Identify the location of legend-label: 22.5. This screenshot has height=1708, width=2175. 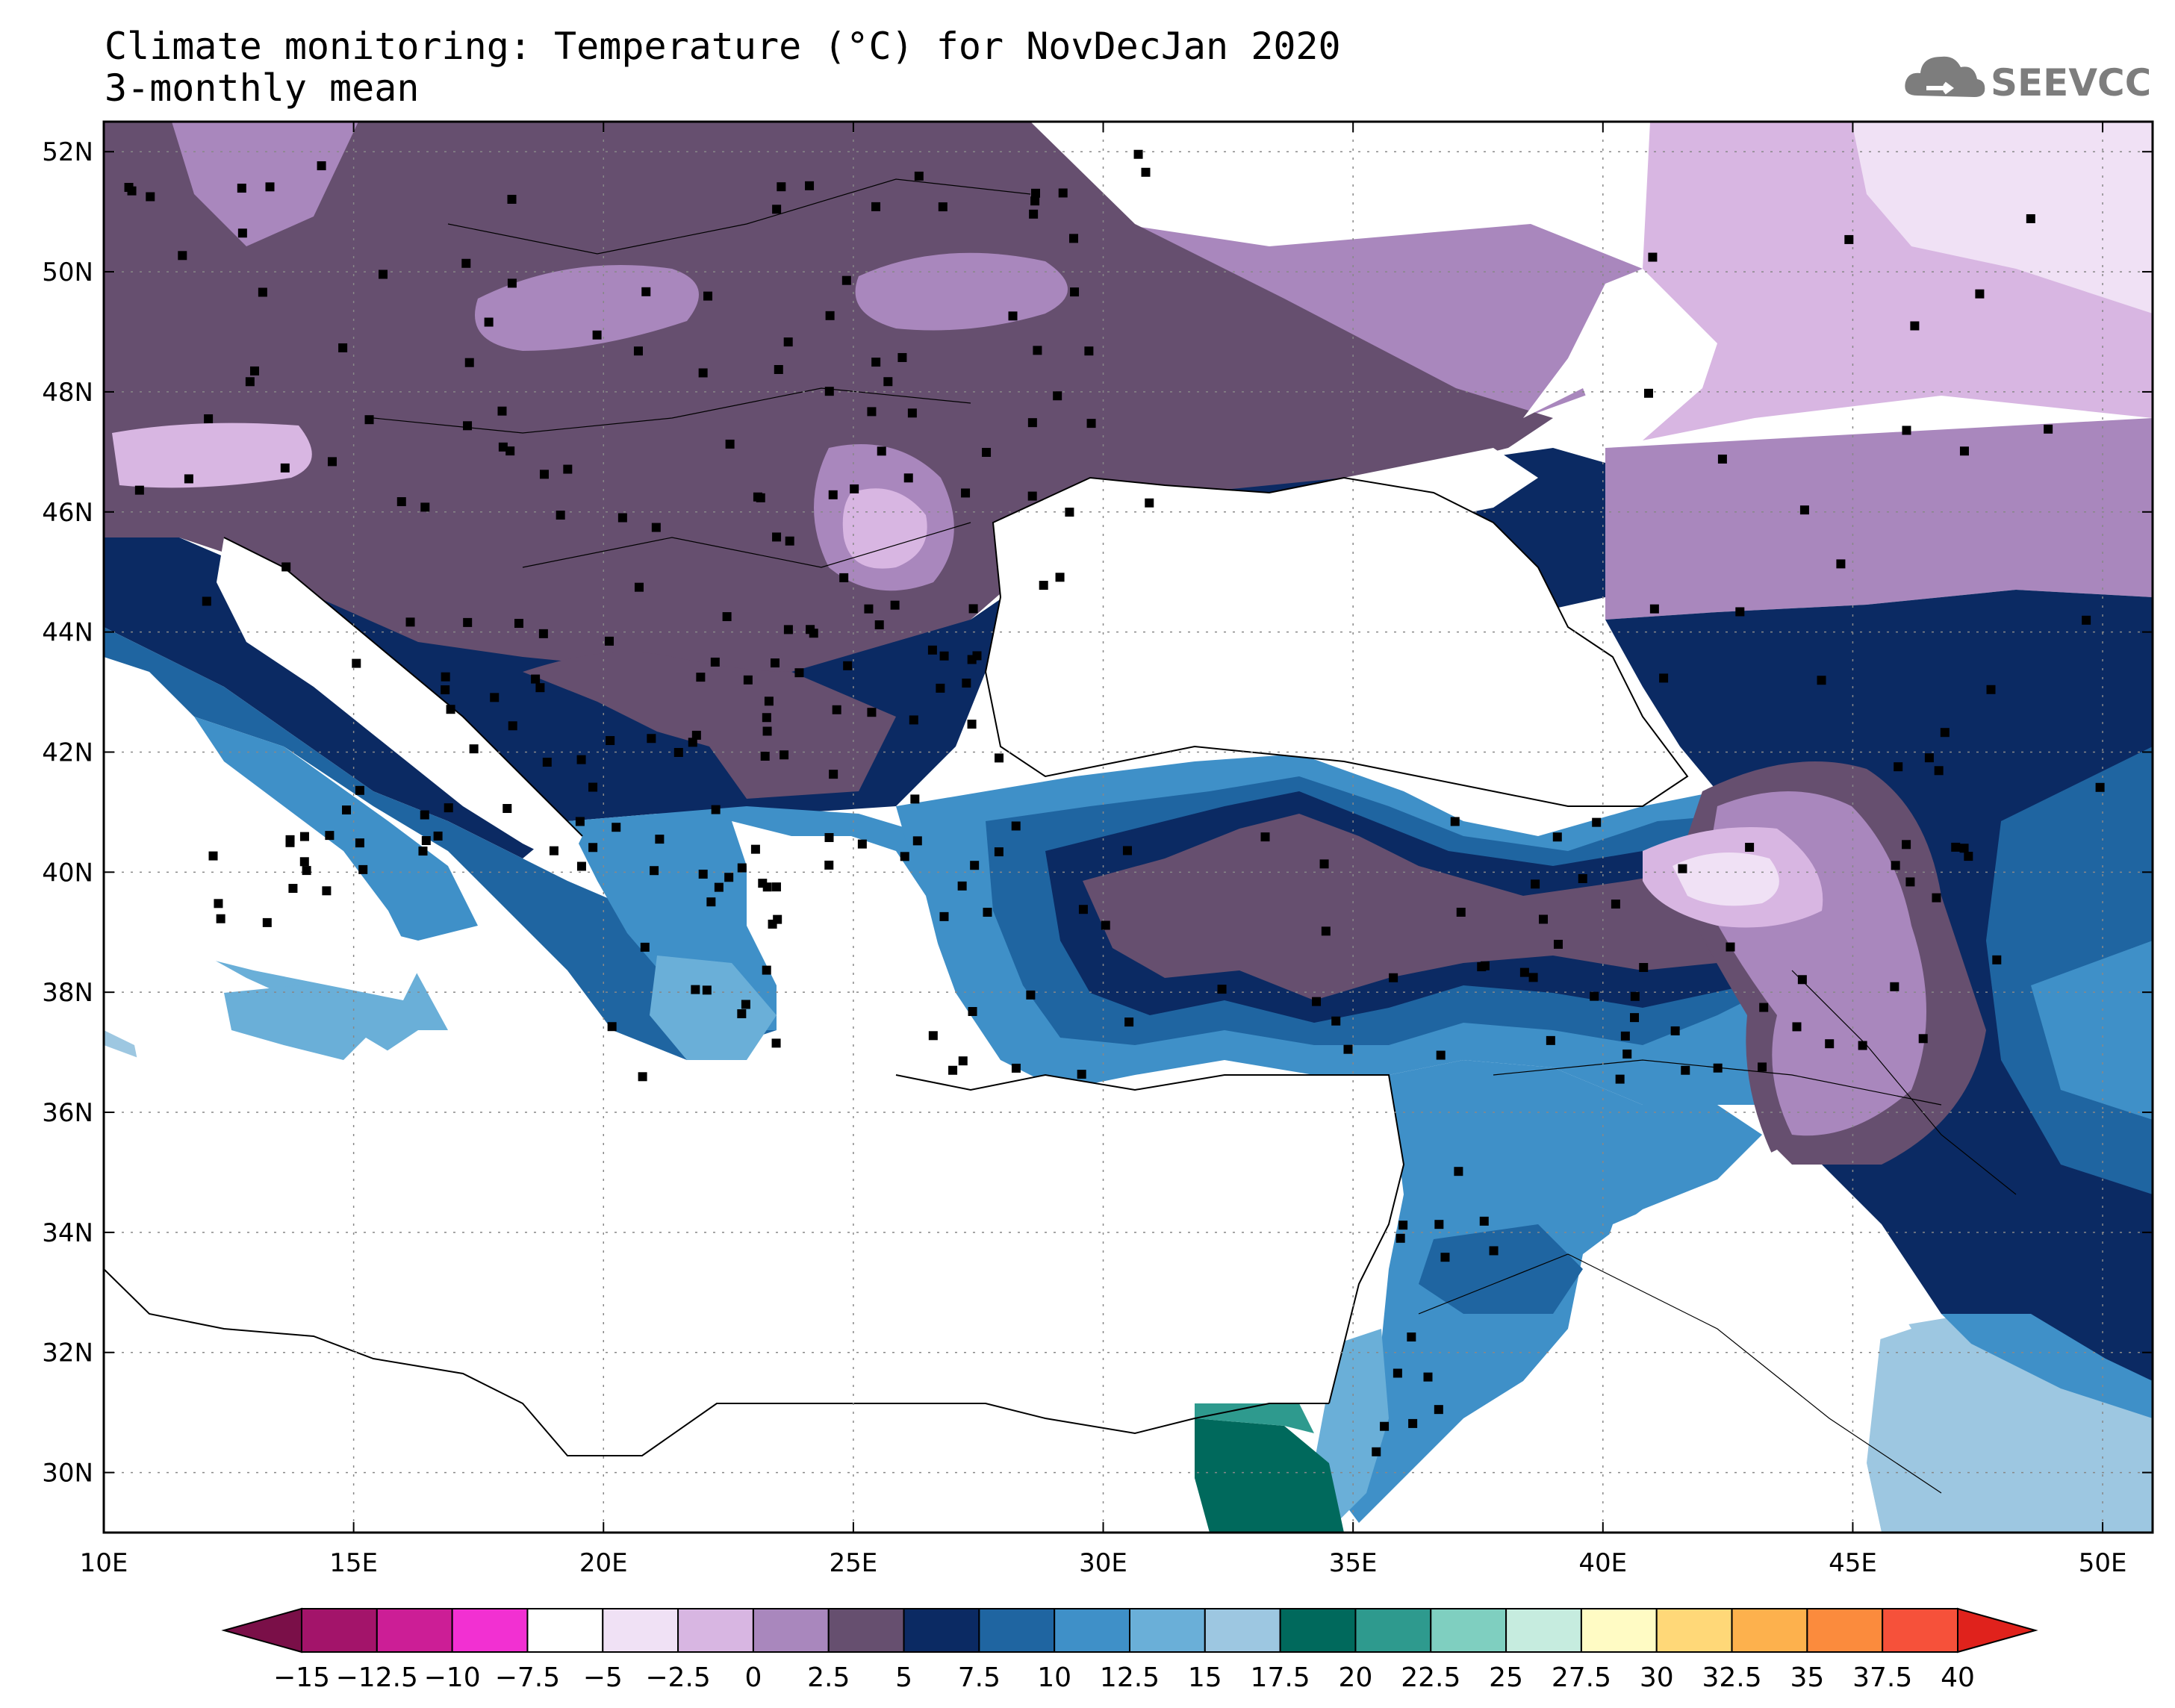
(1430, 1677).